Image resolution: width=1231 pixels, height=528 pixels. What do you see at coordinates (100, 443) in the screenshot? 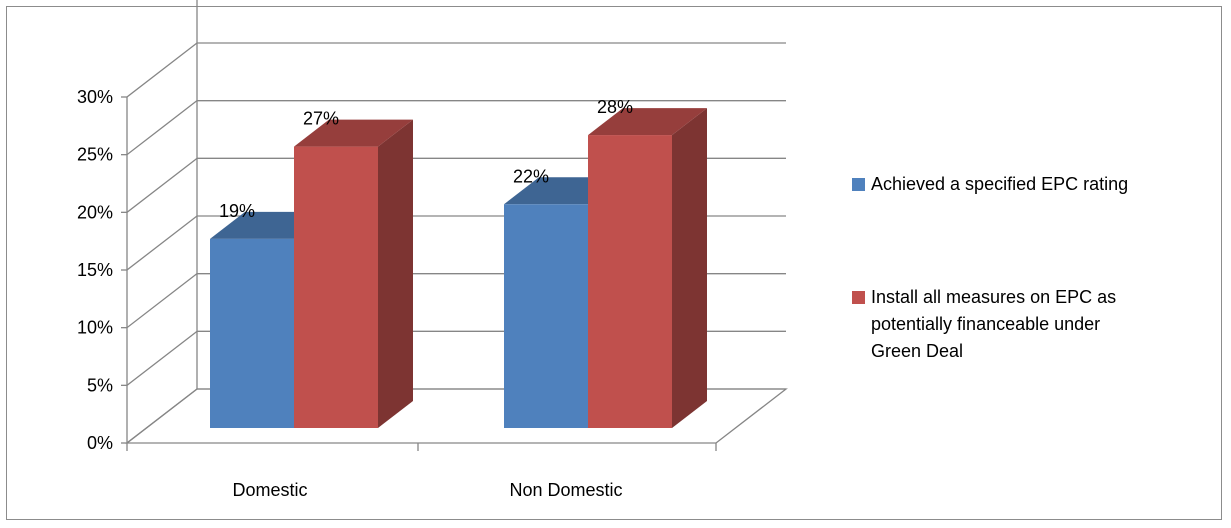
I see `y-tick-label: 0%` at bounding box center [100, 443].